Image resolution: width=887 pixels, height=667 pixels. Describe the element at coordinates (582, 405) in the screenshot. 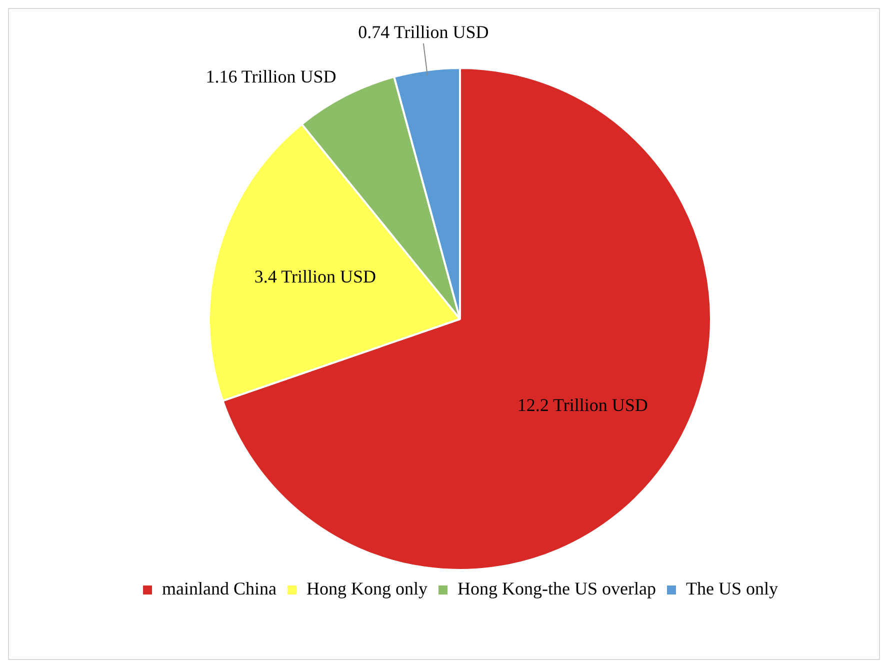

I see `data-label: 12.2 Trillion USD` at that location.